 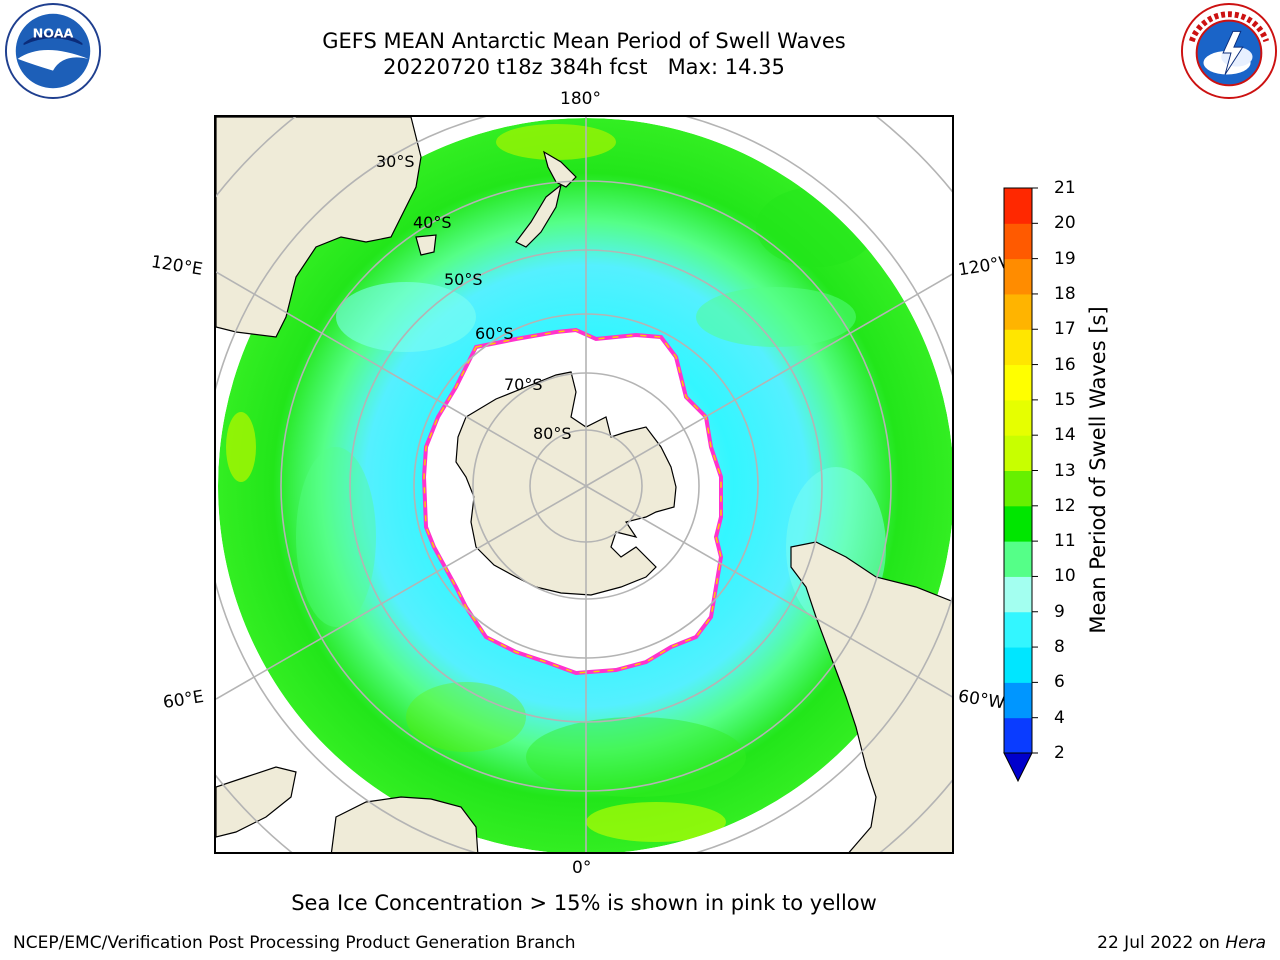 What do you see at coordinates (53, 33) in the screenshot?
I see `svg-text: NOAA` at bounding box center [53, 33].